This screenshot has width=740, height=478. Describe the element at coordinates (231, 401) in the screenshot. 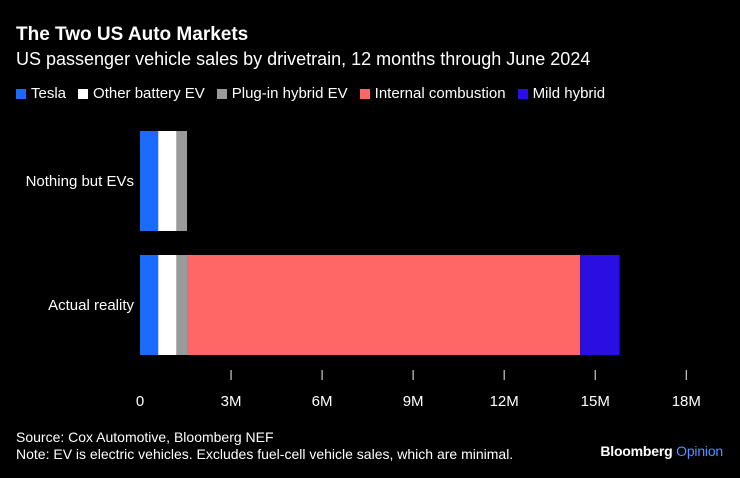

I see `x-tick-label-3m: 3M` at that location.